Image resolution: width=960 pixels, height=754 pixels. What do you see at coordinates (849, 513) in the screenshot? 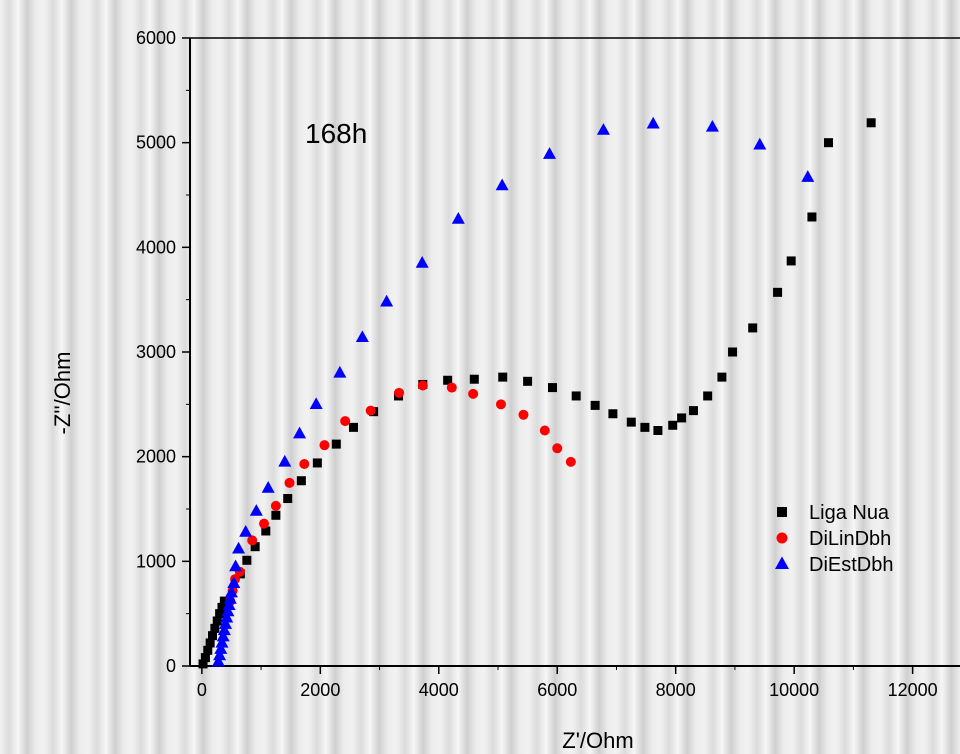
I see `legend-label: Liga Nua` at bounding box center [849, 513].